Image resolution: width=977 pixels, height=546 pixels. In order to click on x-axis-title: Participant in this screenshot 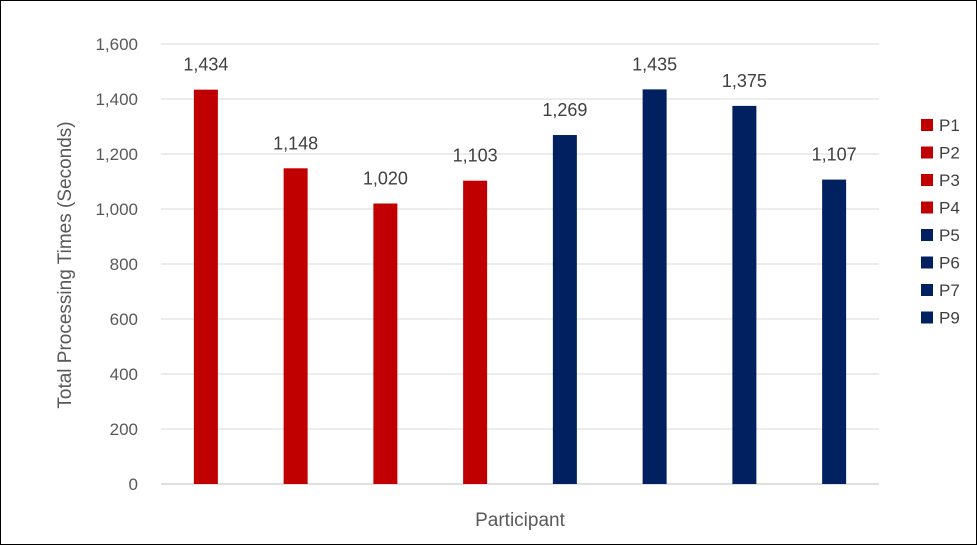, I will do `click(520, 520)`.